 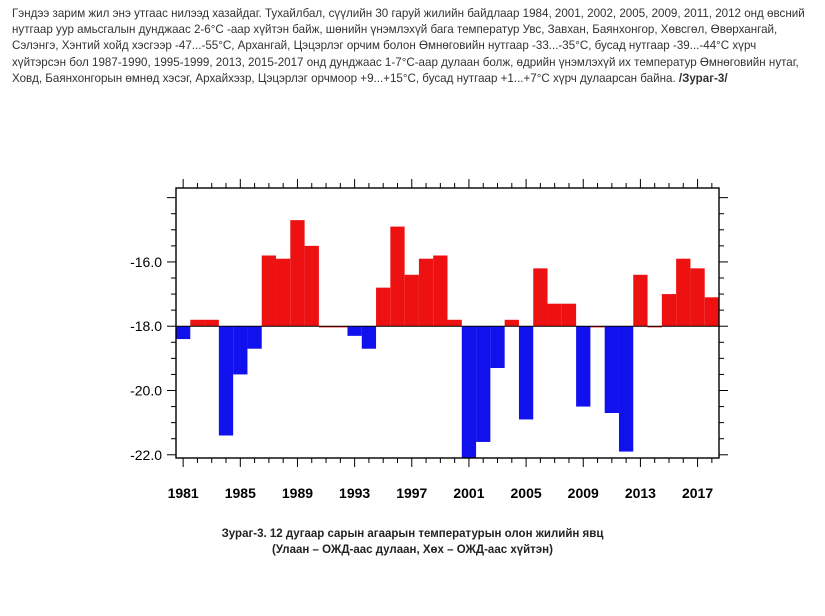 I want to click on bar-1987, so click(x=269, y=291).